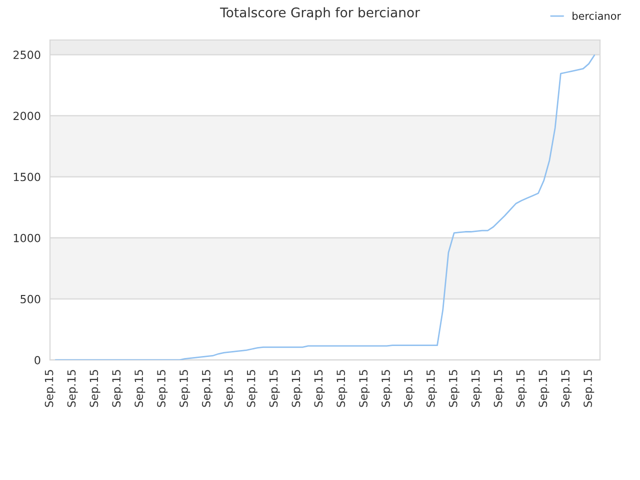  What do you see at coordinates (597, 16) in the screenshot?
I see `legend-label: bercianor` at bounding box center [597, 16].